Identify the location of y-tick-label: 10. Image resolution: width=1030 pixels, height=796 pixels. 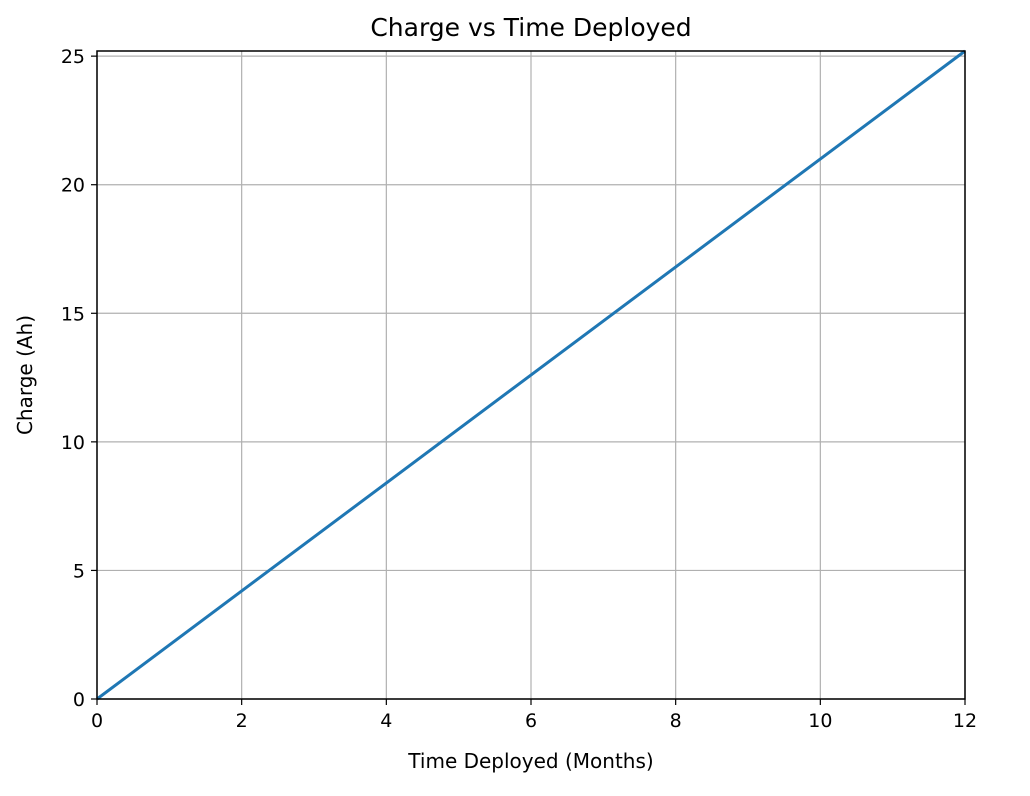
(73, 443).